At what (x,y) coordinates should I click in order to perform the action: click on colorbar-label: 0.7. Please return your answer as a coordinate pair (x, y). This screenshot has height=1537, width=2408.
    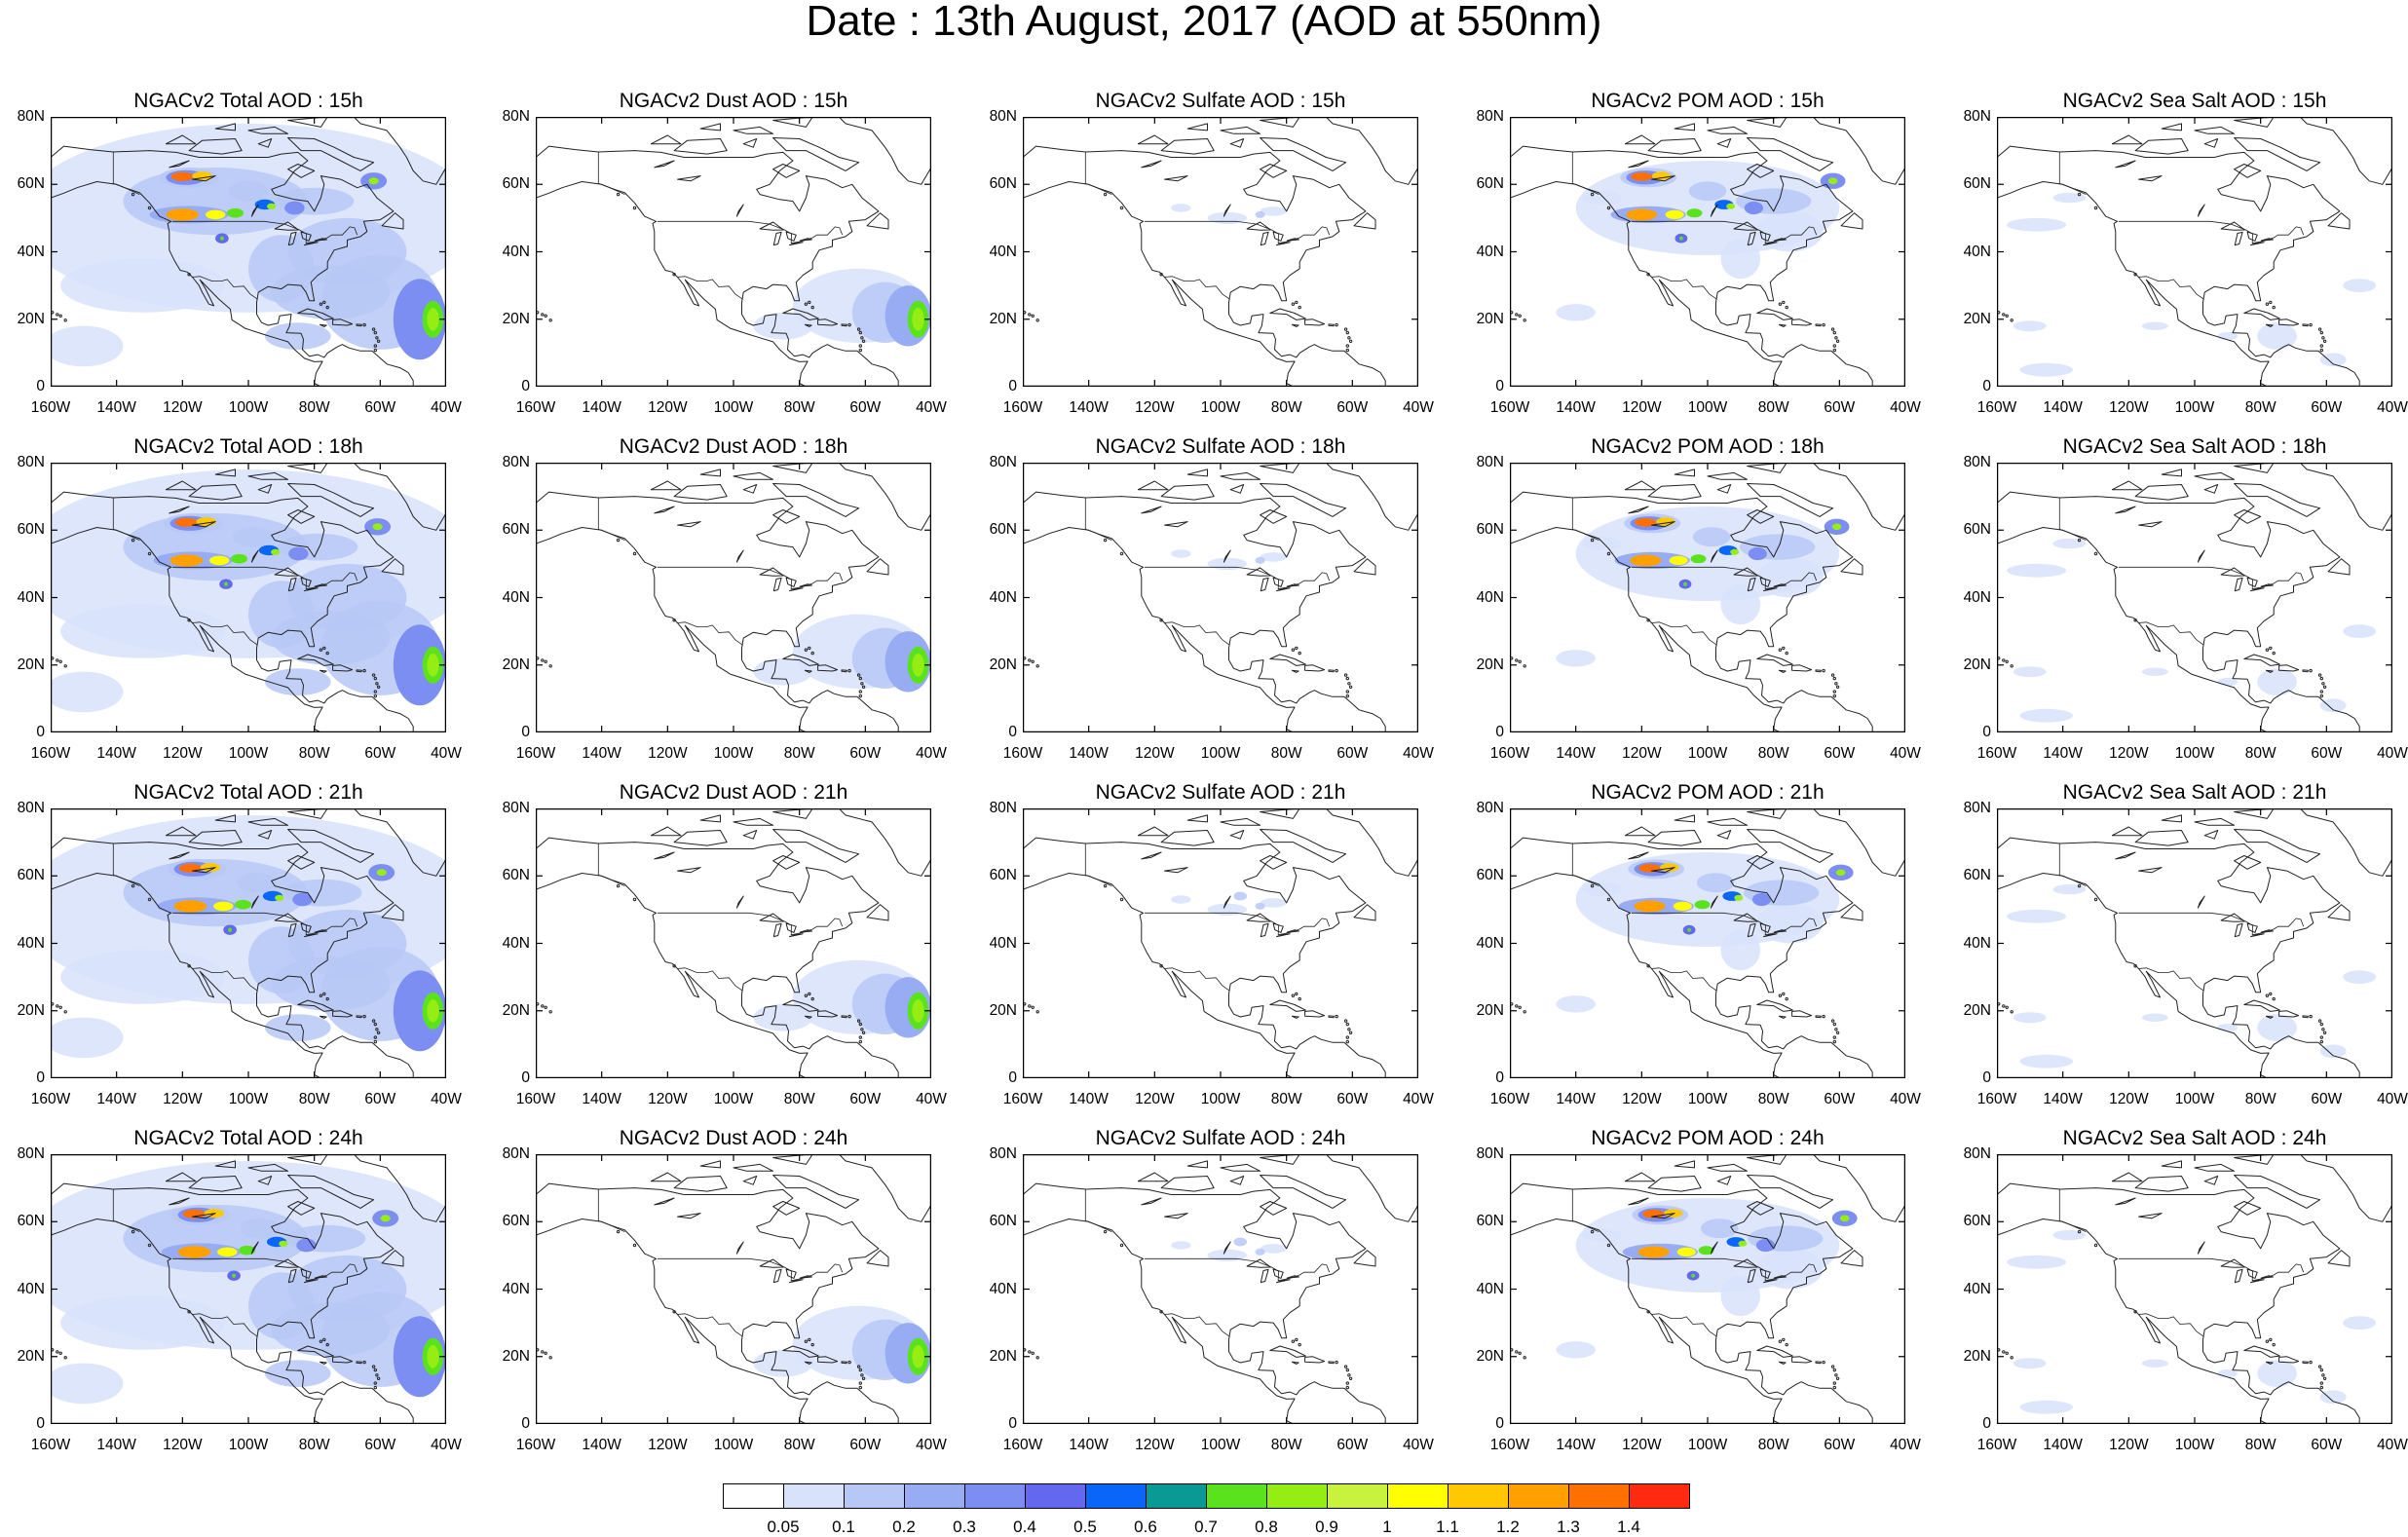
    Looking at the image, I should click on (1206, 1527).